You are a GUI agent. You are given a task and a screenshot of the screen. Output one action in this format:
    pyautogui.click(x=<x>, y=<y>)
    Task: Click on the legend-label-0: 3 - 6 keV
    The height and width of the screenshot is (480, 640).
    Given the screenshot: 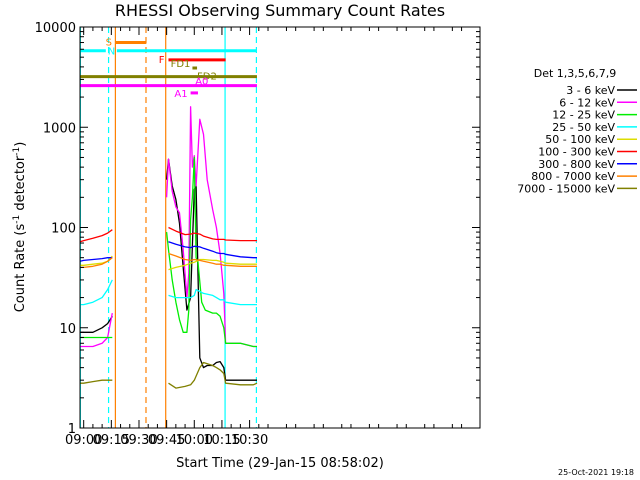 What is the action you would take?
    pyautogui.click(x=590, y=90)
    